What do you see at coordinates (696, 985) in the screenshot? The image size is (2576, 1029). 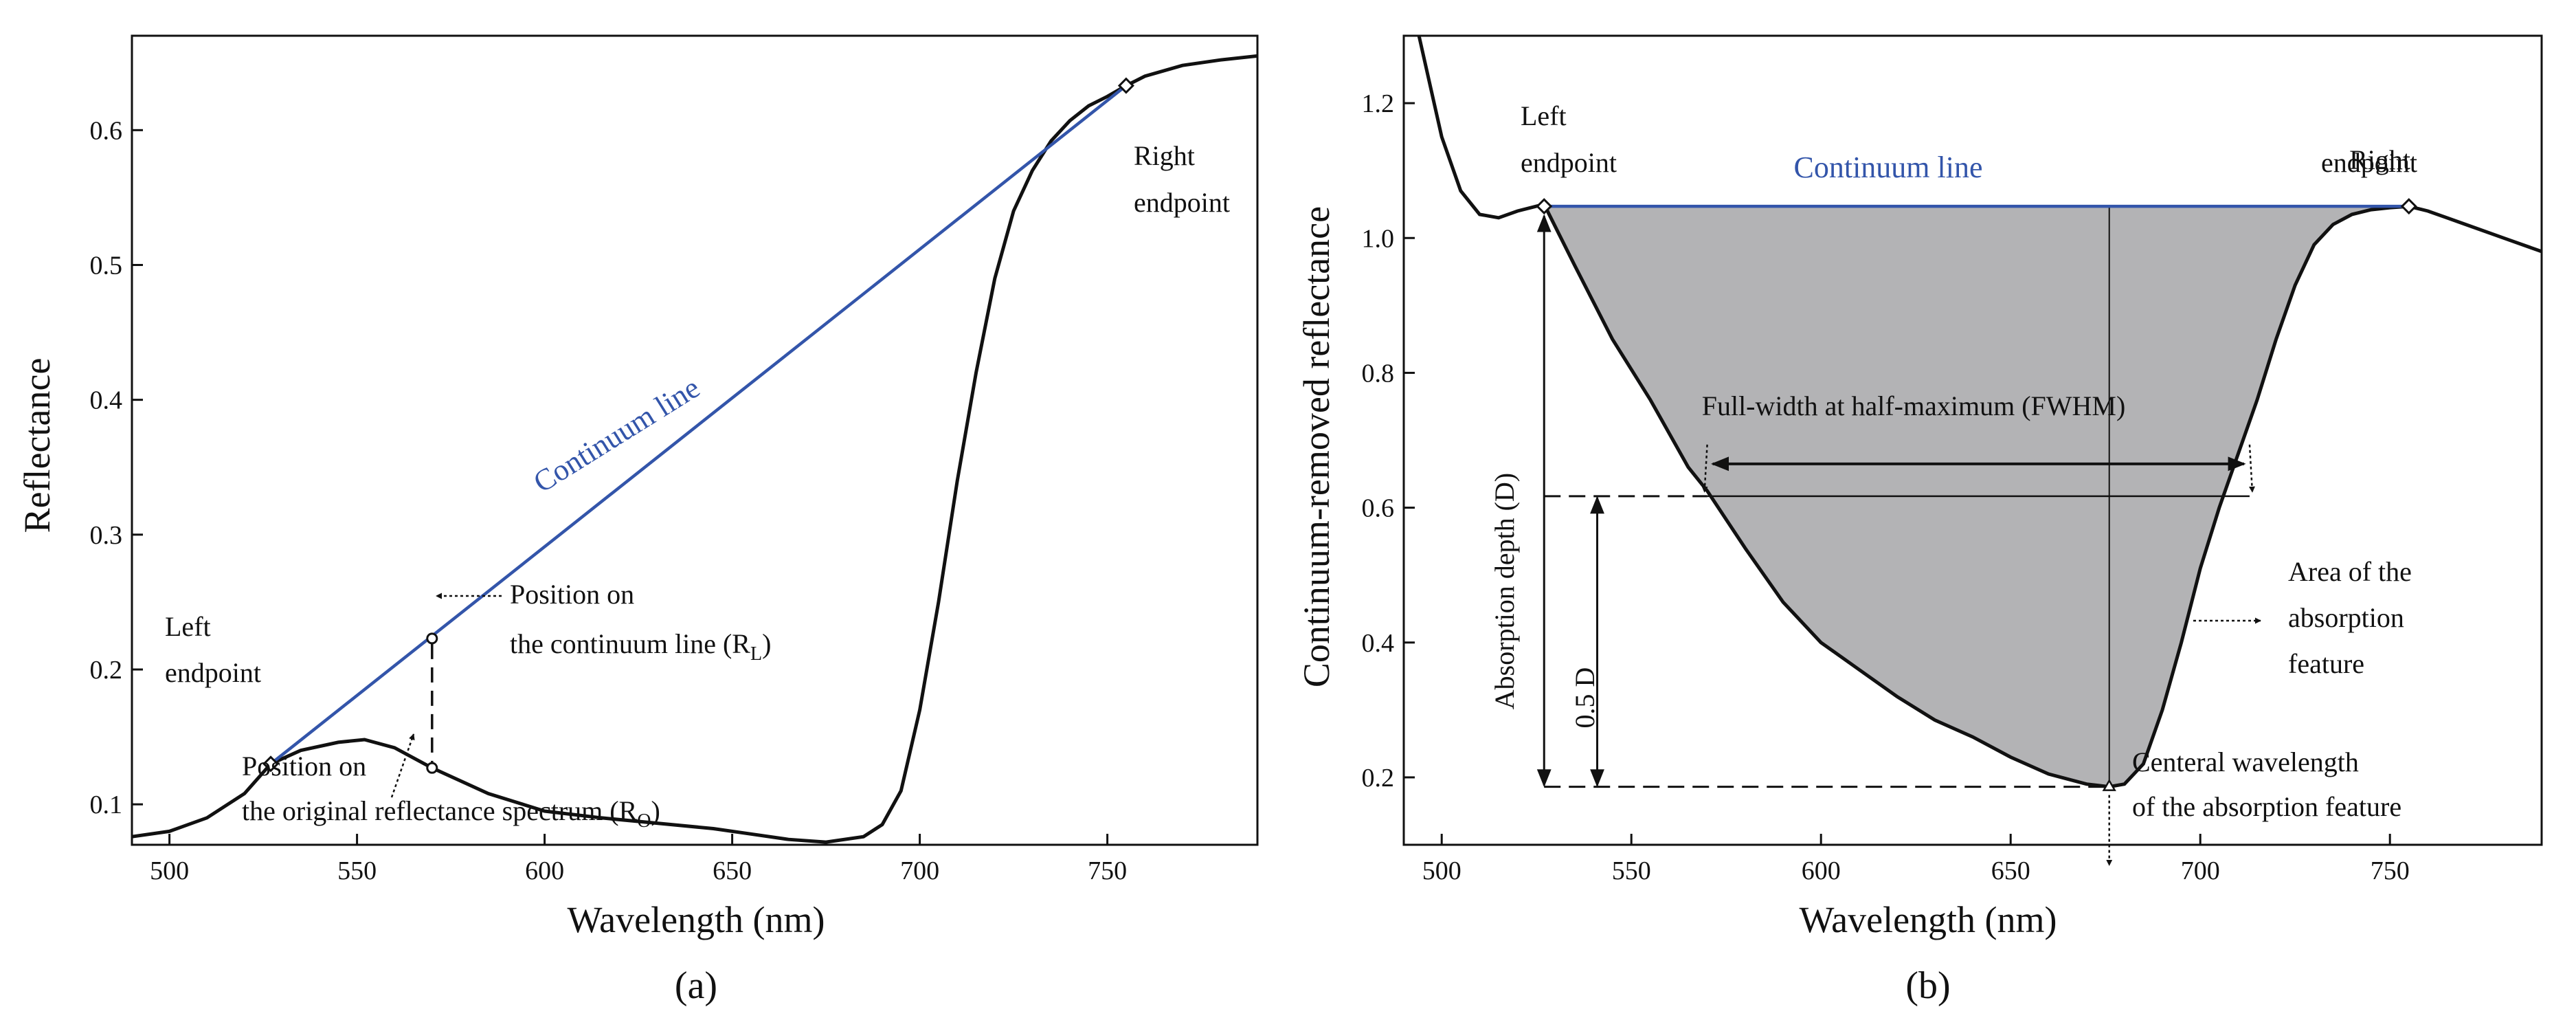 I see `panel-a-caption: (a)` at bounding box center [696, 985].